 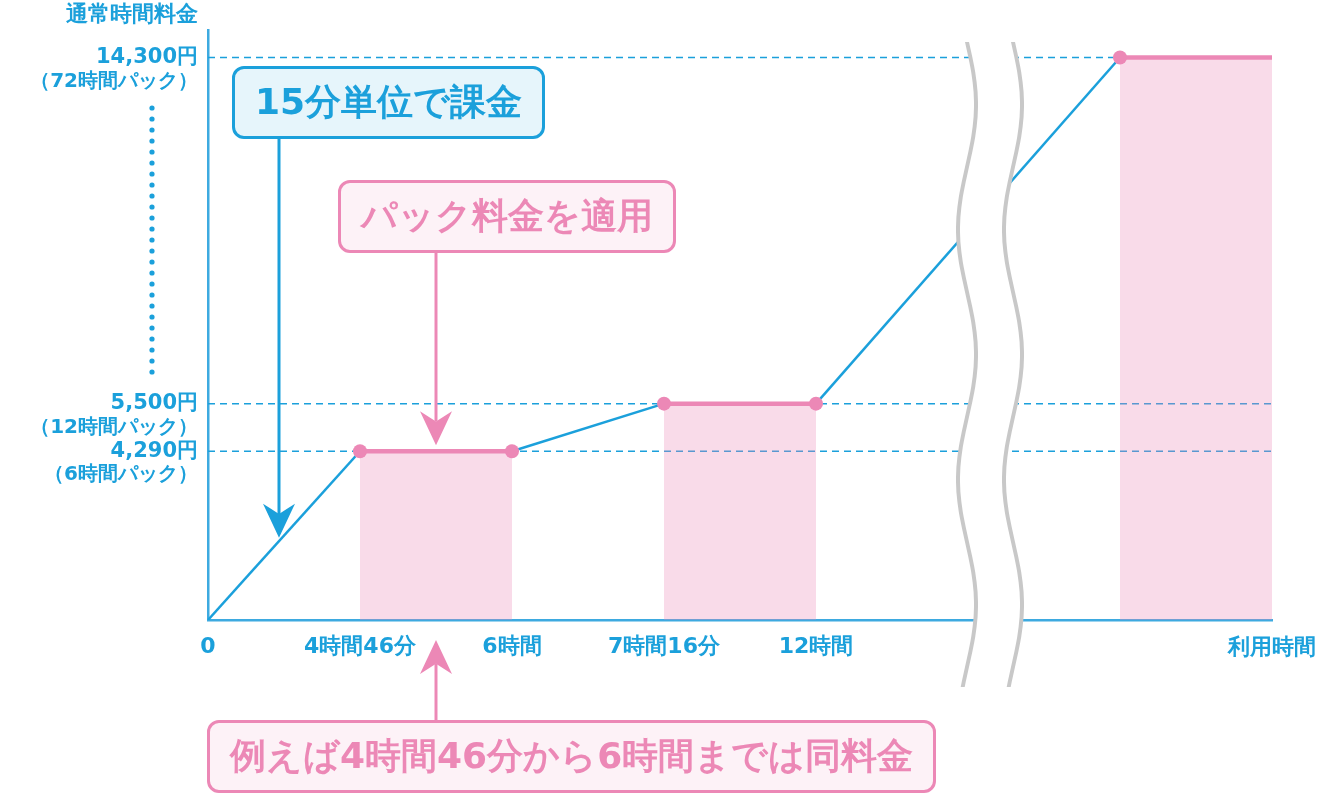 I want to click on annotation: パック料金を適用, so click(x=507, y=216).